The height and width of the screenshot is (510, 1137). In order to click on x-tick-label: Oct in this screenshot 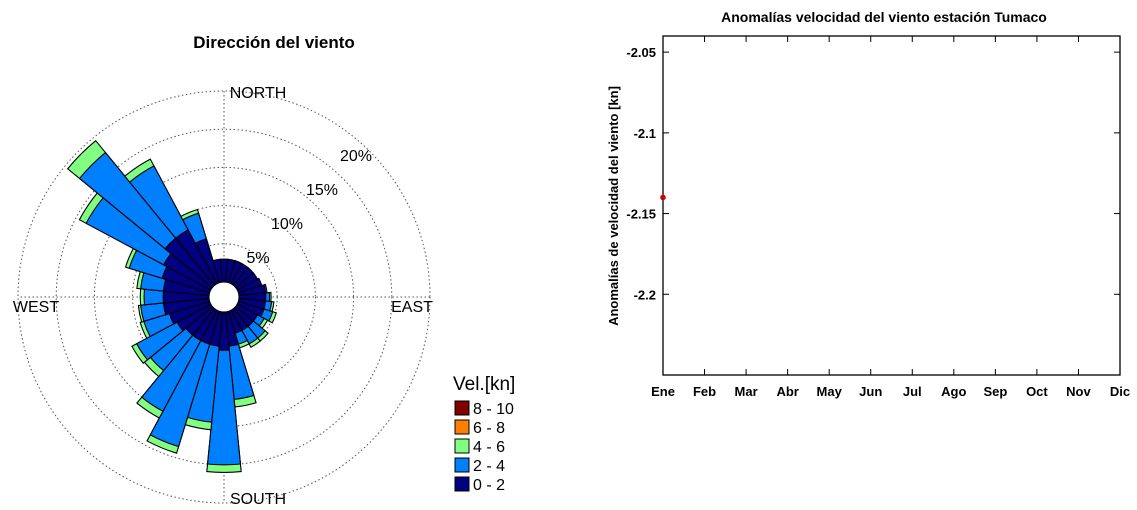, I will do `click(1037, 391)`.